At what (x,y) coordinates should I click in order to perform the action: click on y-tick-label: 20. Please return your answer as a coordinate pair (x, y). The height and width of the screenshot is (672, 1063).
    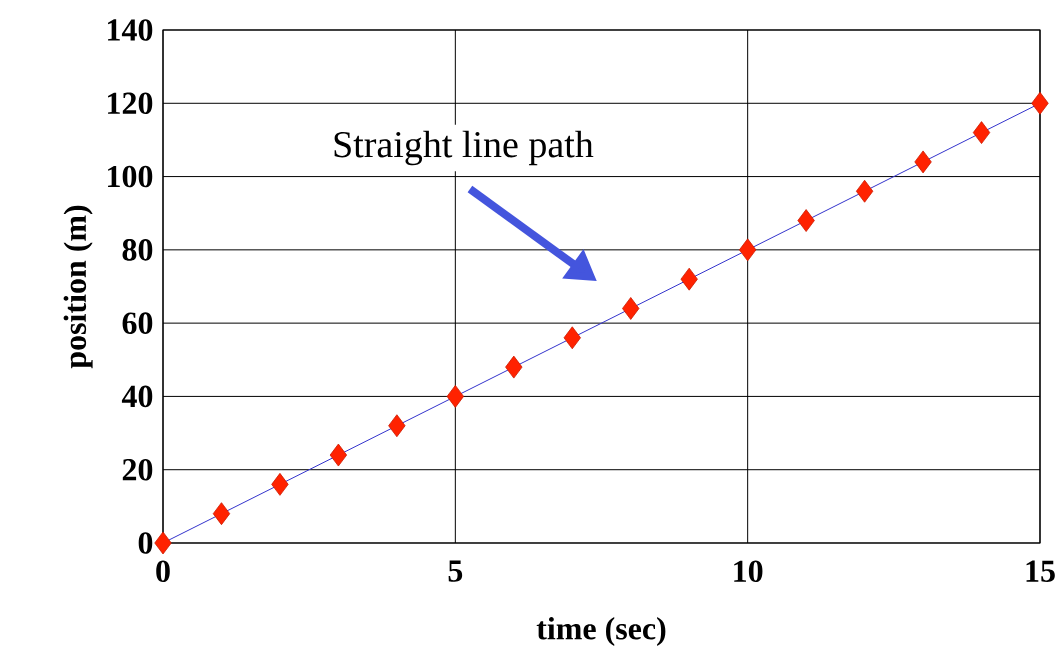
    Looking at the image, I should click on (137, 469).